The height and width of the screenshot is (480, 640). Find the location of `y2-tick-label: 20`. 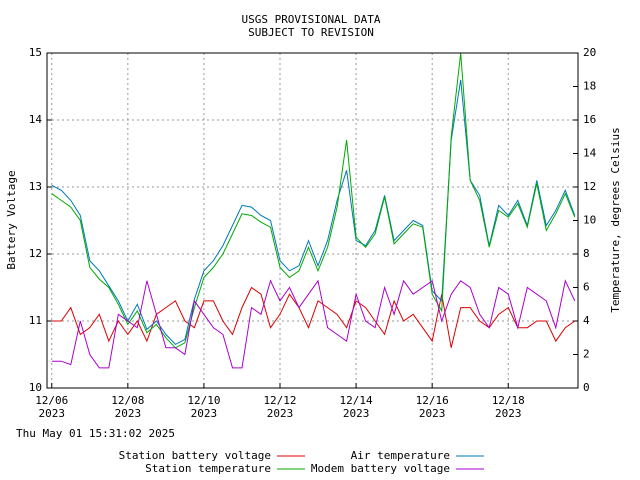

y2-tick-label: 20 is located at coordinates (589, 52).